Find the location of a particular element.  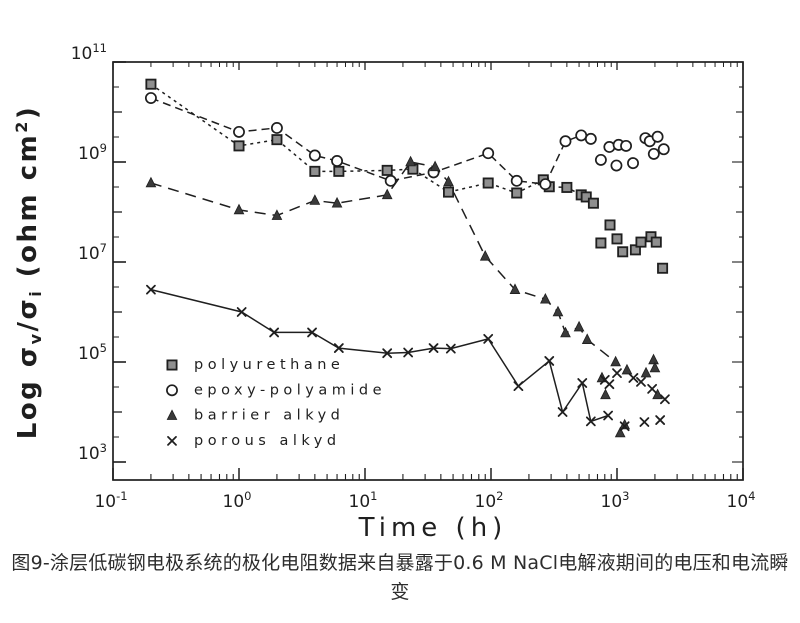

legend-item-epoxy-polyamide: epoxy-polyamide is located at coordinates (276, 390).